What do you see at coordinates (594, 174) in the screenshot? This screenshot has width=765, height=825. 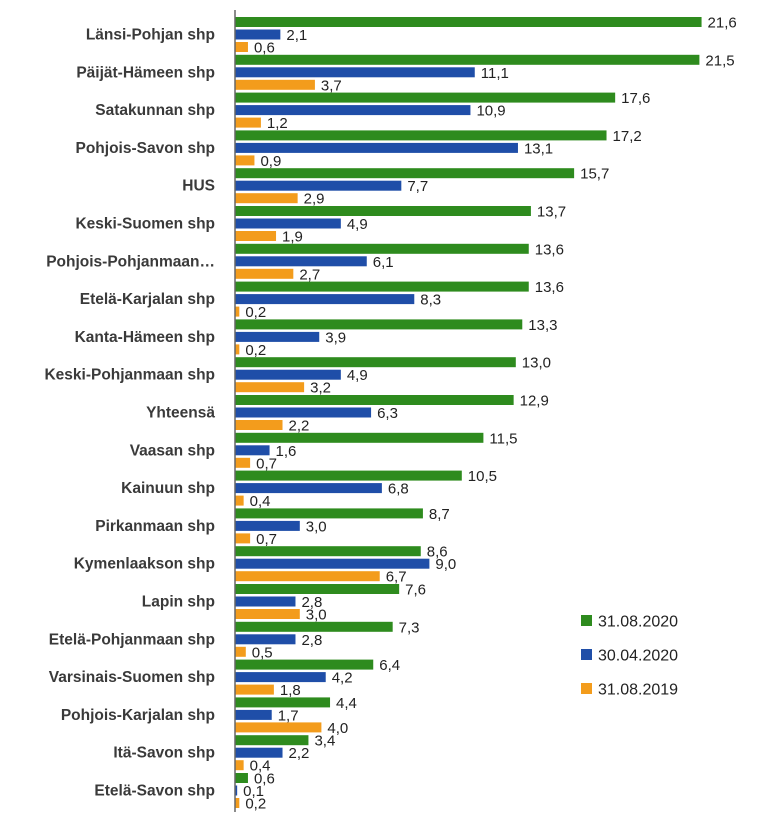 I see `data-label: 15,7` at bounding box center [594, 174].